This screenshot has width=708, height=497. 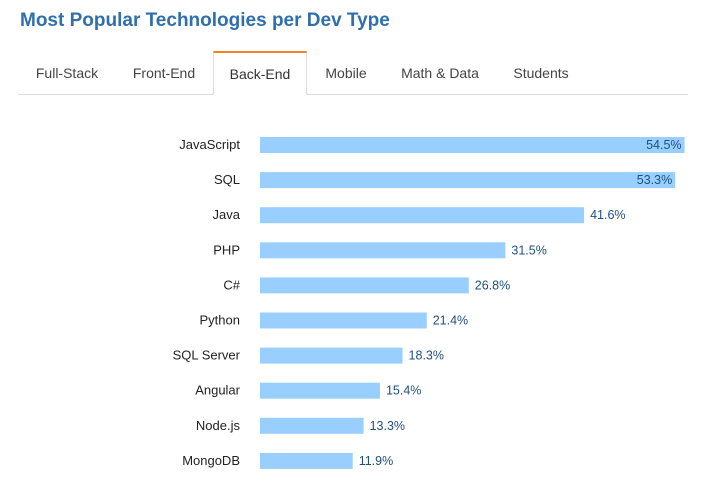 What do you see at coordinates (607, 215) in the screenshot?
I see `value-label: 41.6%` at bounding box center [607, 215].